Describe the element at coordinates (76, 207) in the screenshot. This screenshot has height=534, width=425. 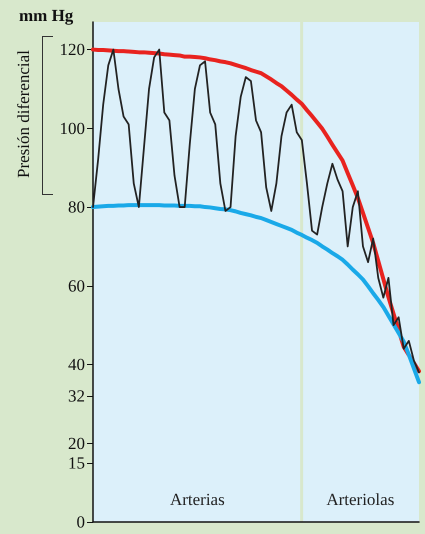
I see `y-tick-label: 80` at that location.